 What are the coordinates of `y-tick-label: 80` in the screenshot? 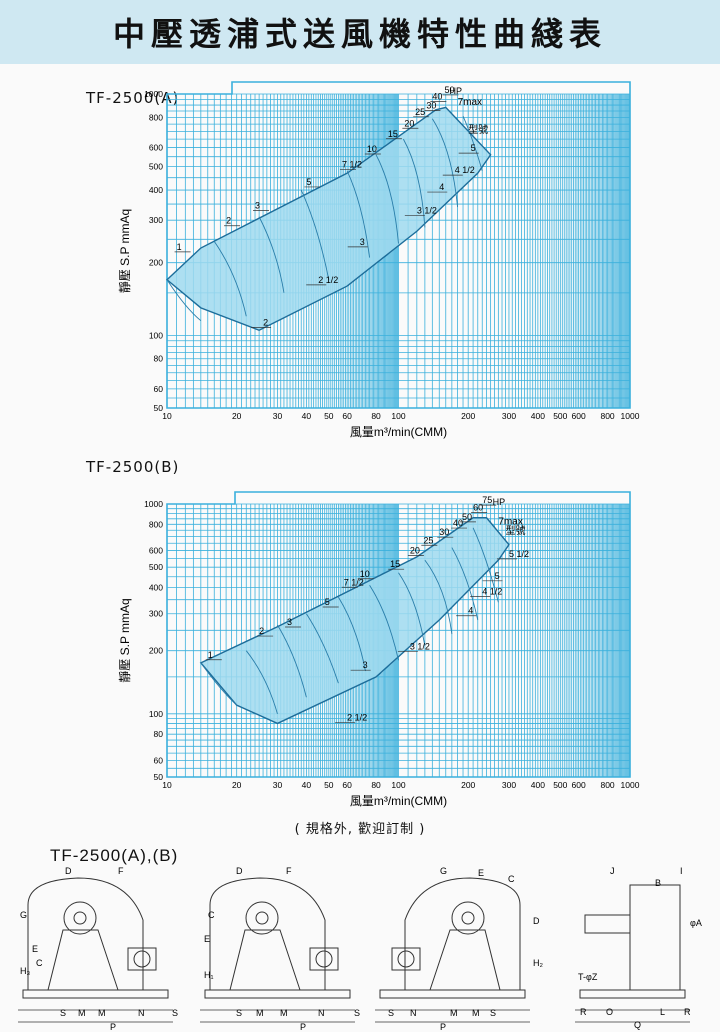 It's located at (159, 359).